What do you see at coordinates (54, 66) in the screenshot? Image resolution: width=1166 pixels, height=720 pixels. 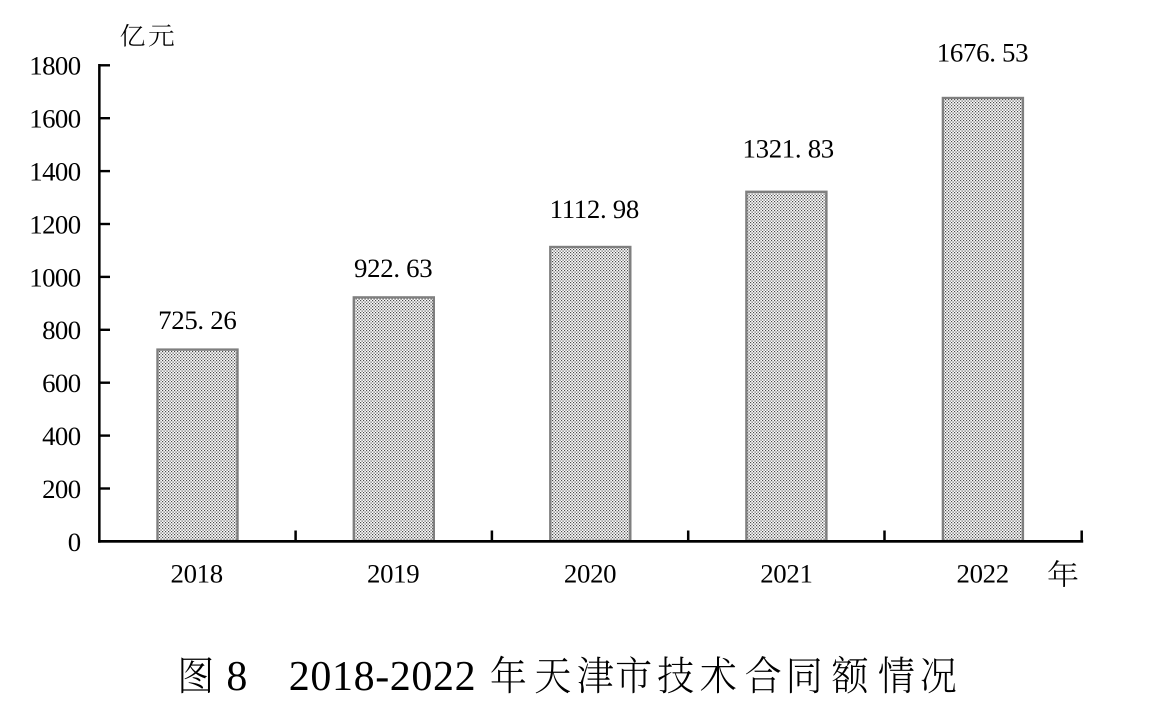 I see `svg-text: 1800` at bounding box center [54, 66].